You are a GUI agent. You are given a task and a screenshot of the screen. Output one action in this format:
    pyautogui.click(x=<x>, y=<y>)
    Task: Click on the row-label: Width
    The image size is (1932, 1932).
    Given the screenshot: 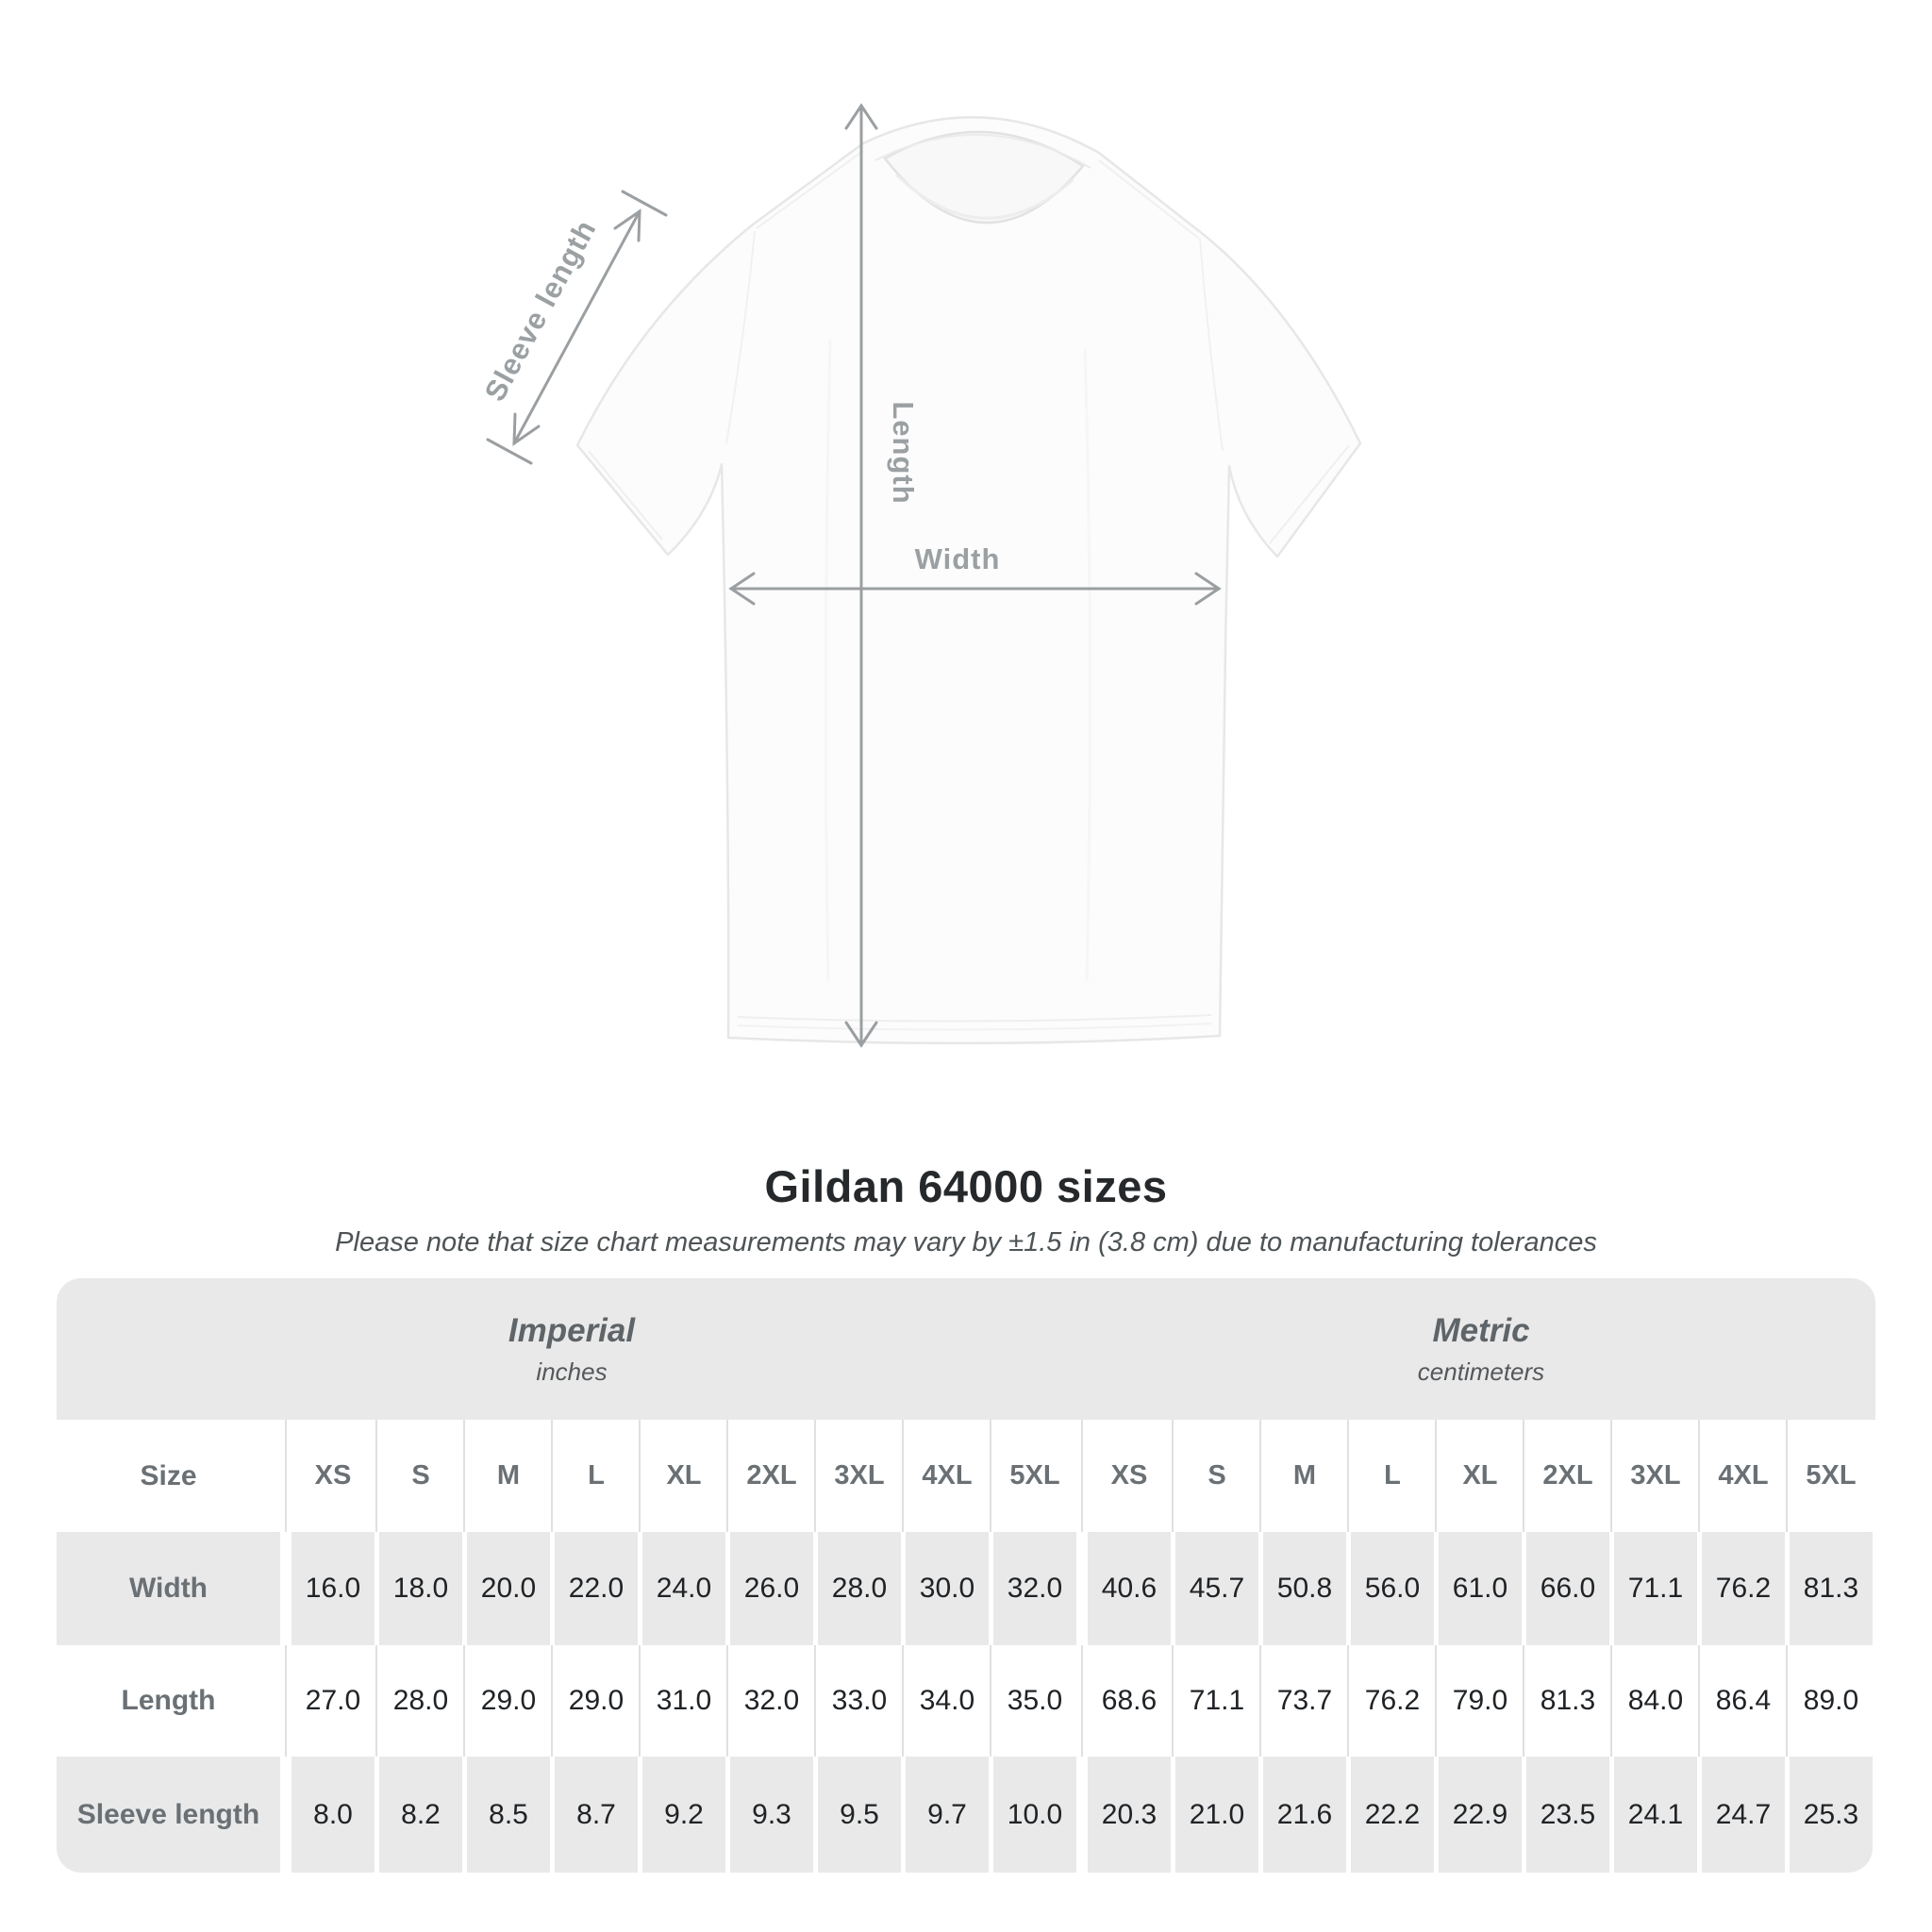 What is the action you would take?
    pyautogui.click(x=168, y=1589)
    